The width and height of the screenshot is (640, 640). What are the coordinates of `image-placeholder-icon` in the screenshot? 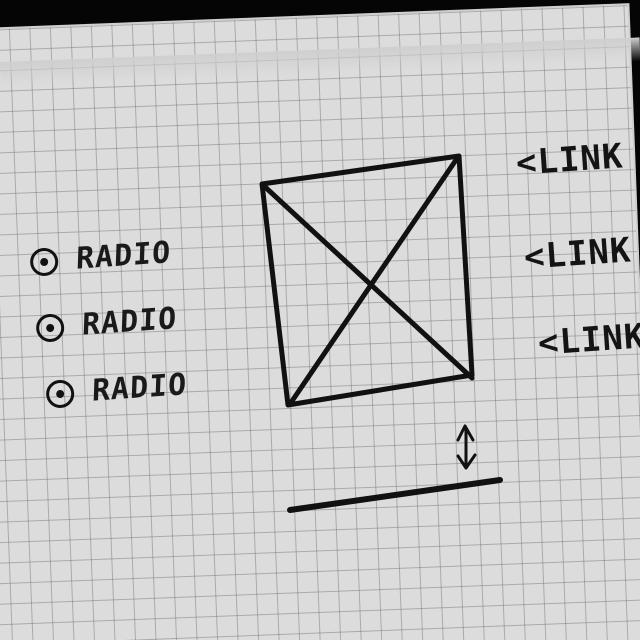 It's located at (367, 280).